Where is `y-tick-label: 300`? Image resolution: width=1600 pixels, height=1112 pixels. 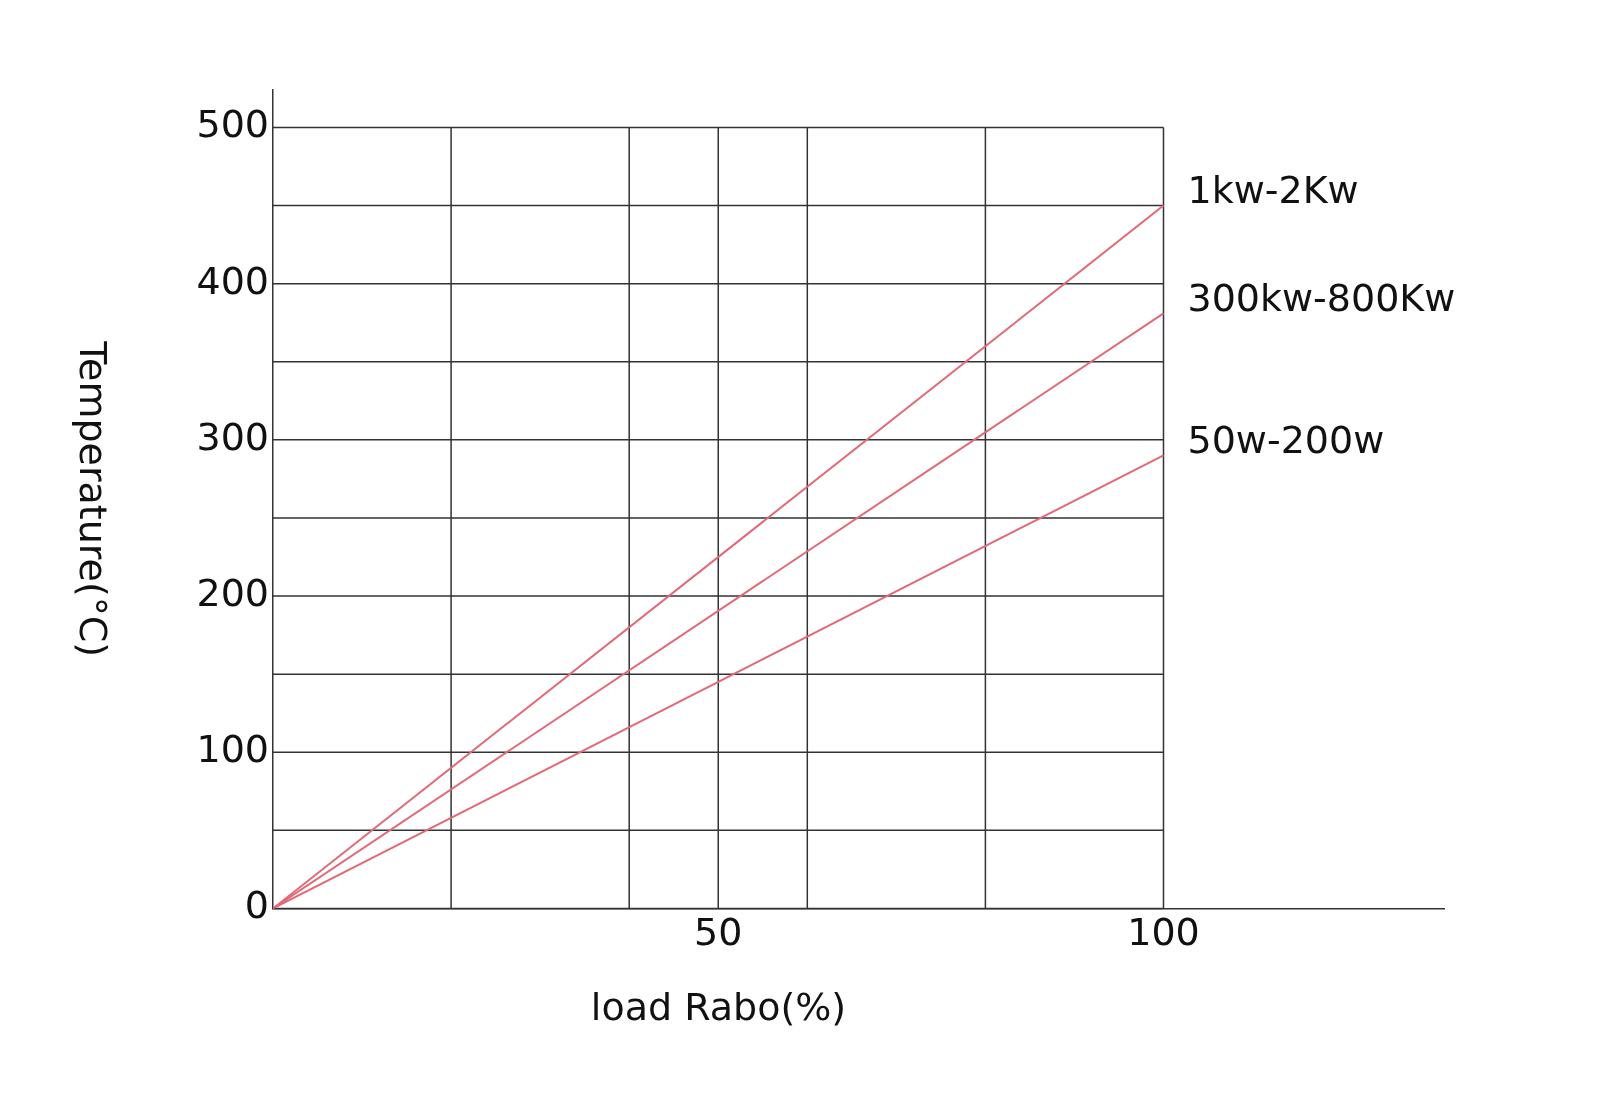 y-tick-label: 300 is located at coordinates (232, 436).